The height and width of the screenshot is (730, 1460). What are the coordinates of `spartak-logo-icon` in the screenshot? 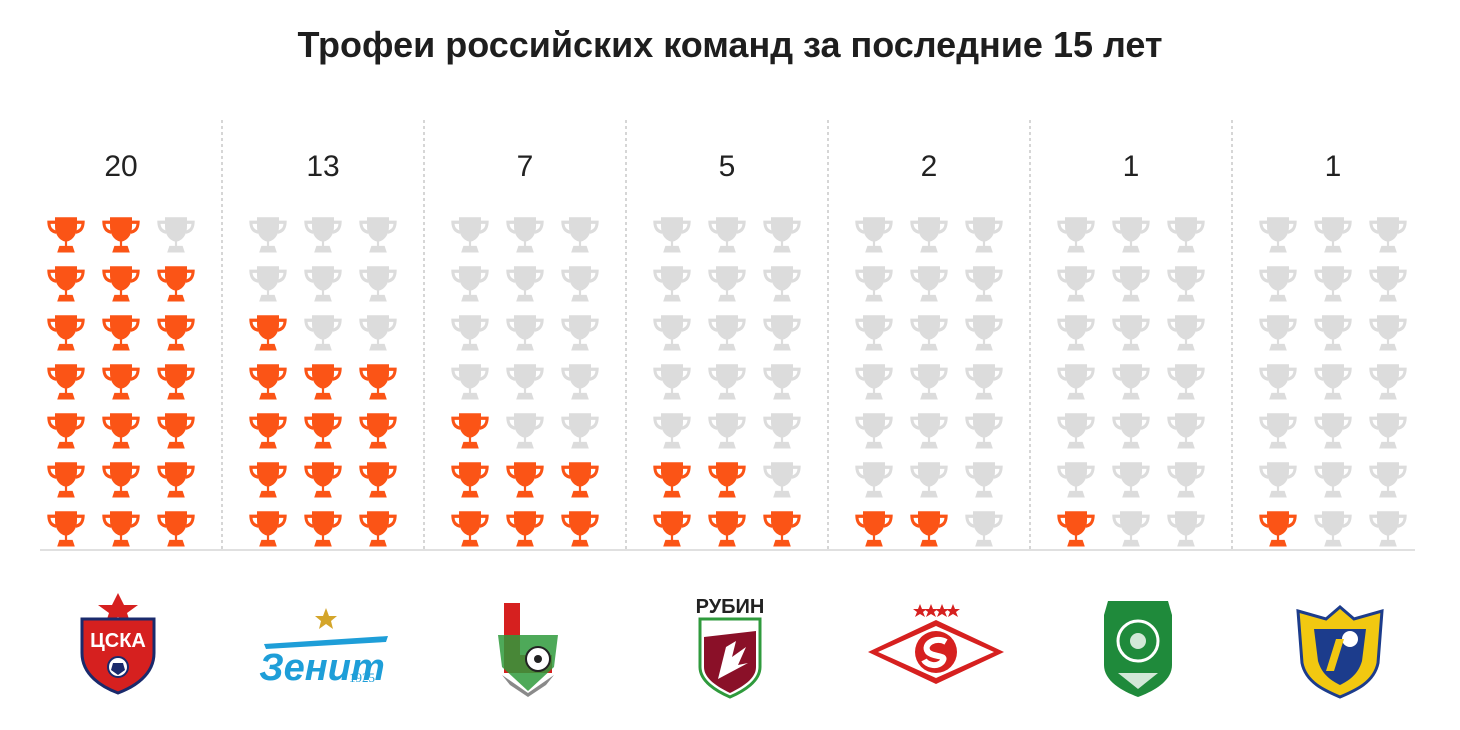 It's located at (936, 644).